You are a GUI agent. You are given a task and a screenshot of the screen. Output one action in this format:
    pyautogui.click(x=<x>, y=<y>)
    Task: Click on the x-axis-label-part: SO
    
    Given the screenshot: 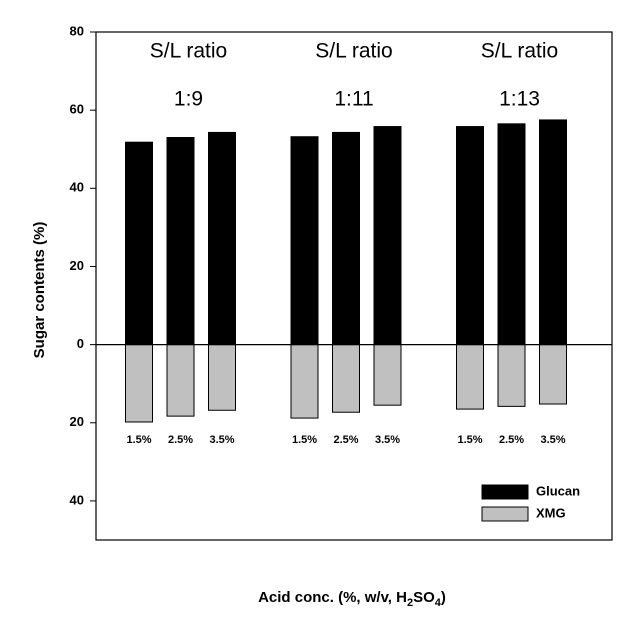 What is the action you would take?
    pyautogui.click(x=424, y=597)
    